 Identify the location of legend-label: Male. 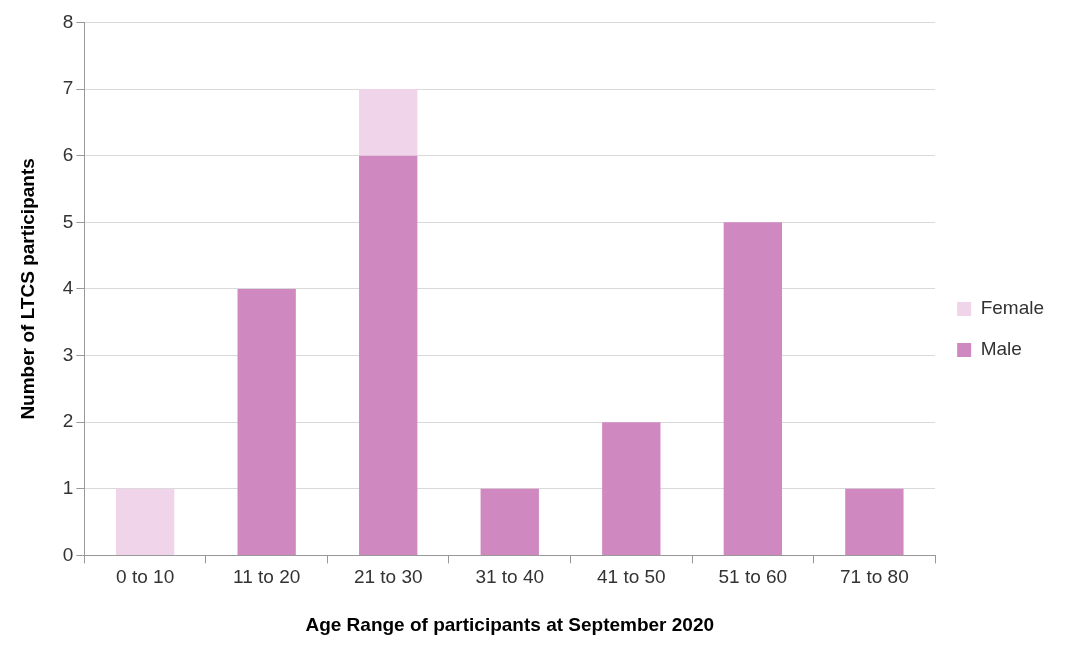
(1001, 349).